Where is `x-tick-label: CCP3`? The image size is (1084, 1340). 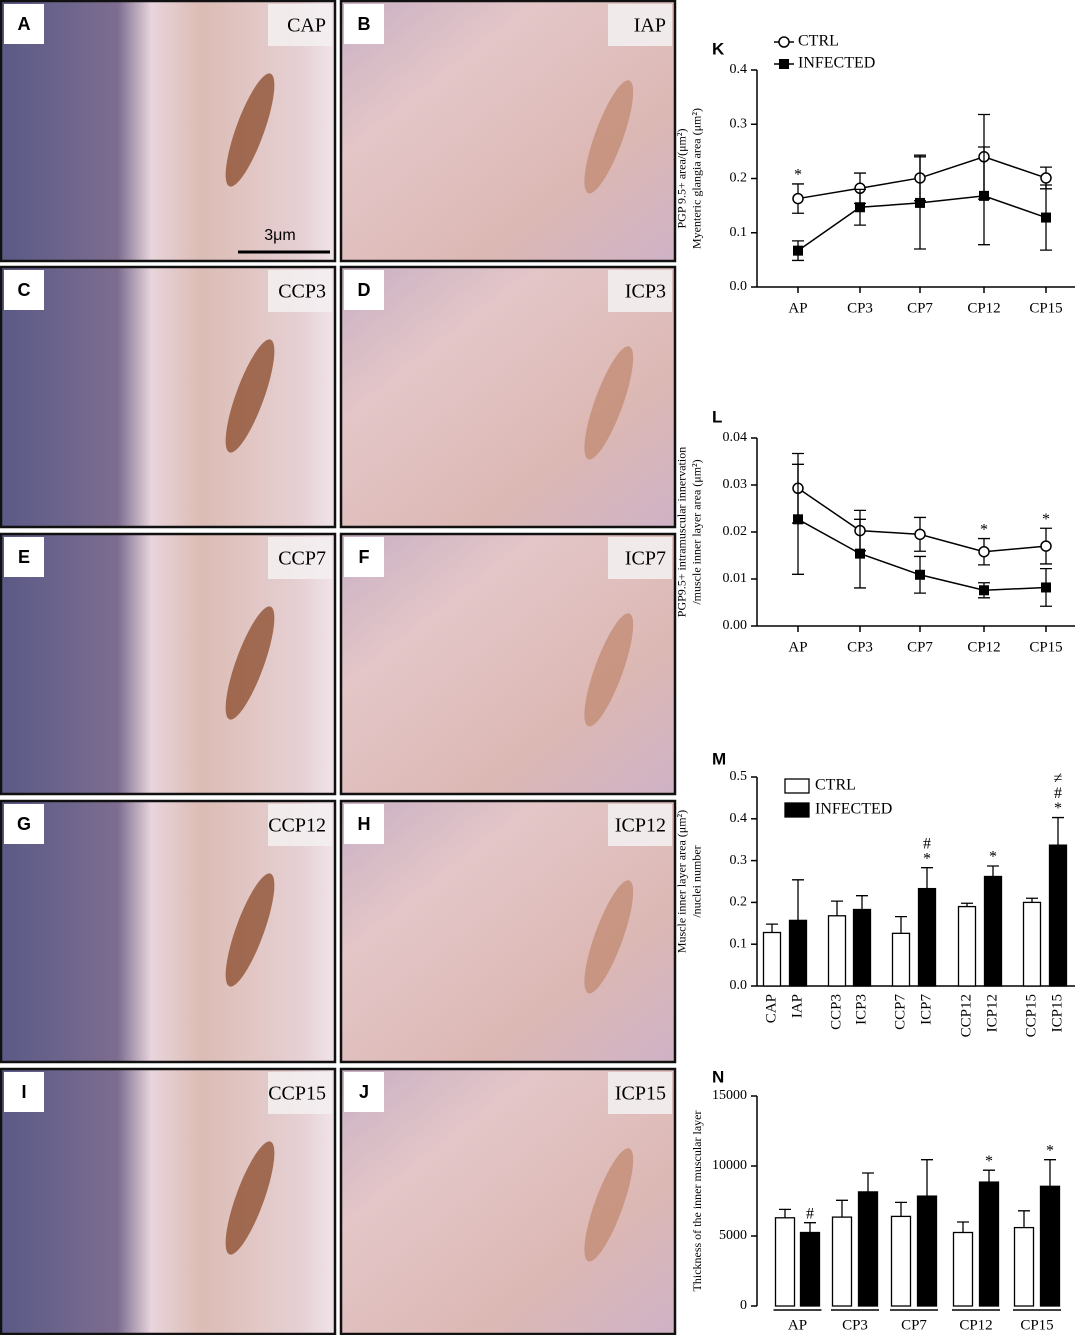 x-tick-label: CCP3 is located at coordinates (836, 1012).